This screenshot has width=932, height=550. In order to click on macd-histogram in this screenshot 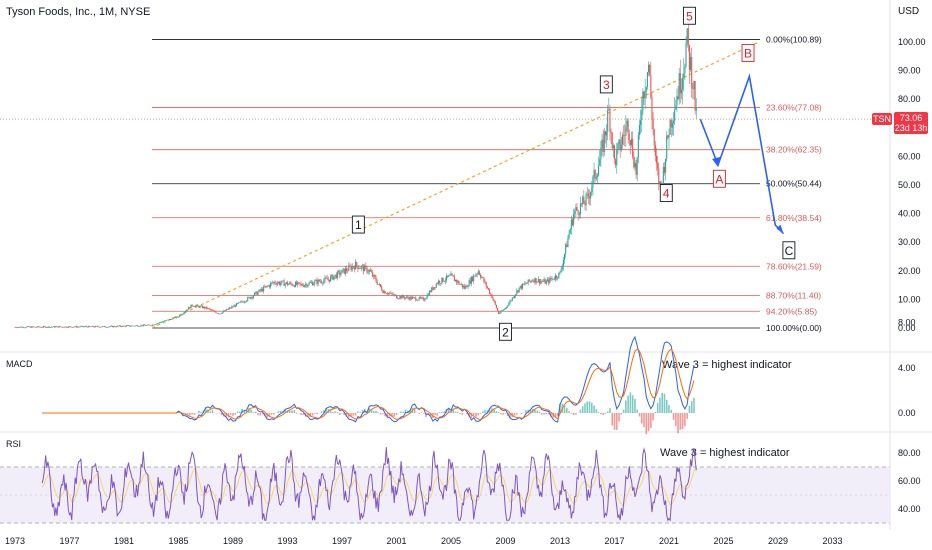, I will do `click(436, 413)`.